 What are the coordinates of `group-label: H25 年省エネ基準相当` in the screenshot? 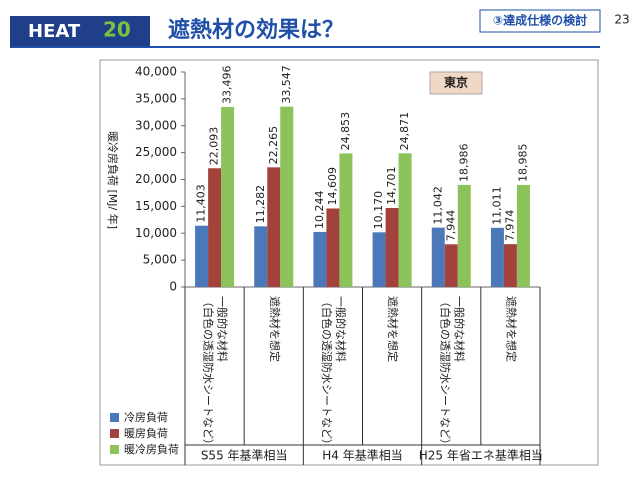 It's located at (481, 455).